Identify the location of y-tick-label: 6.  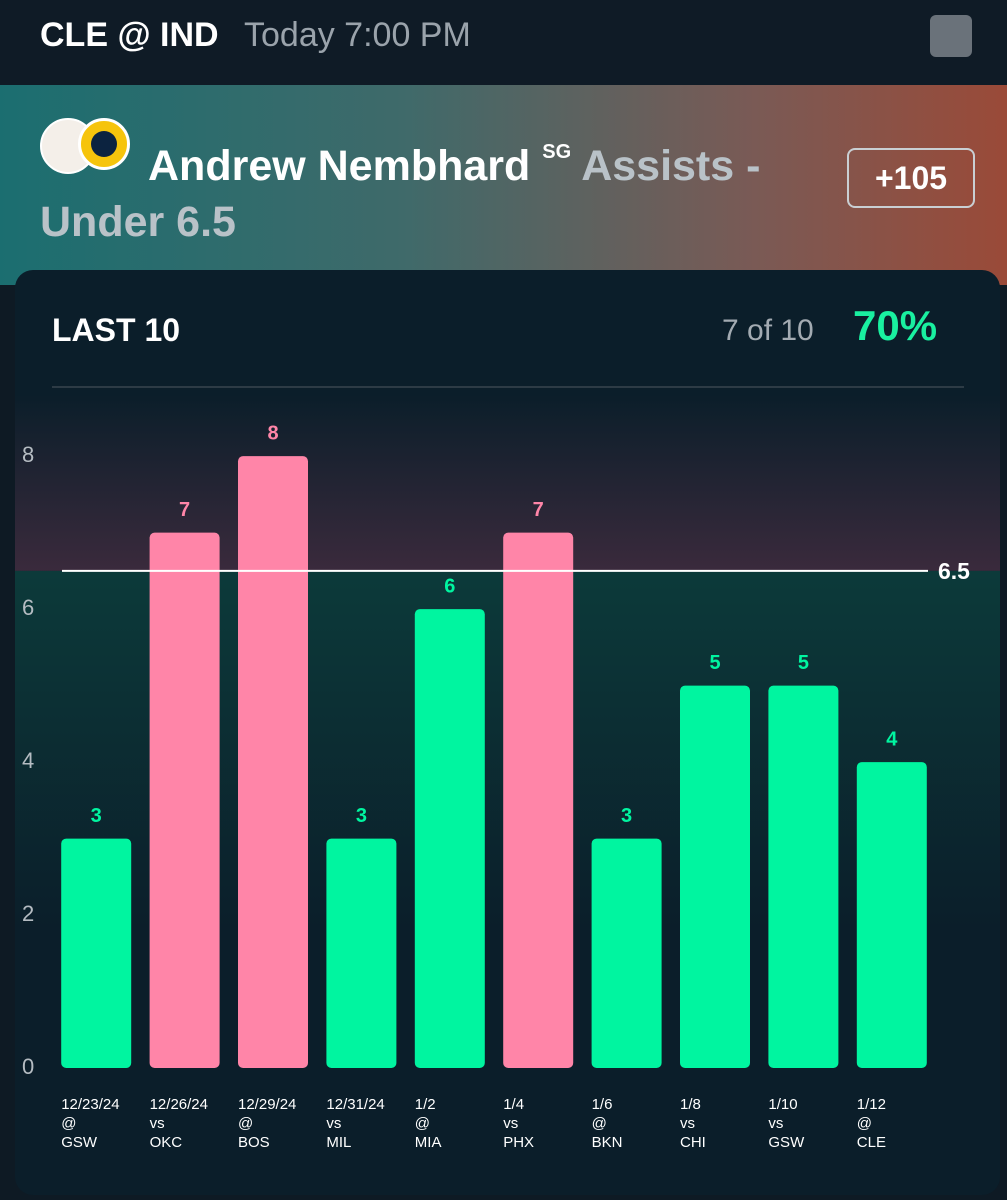
(28, 607).